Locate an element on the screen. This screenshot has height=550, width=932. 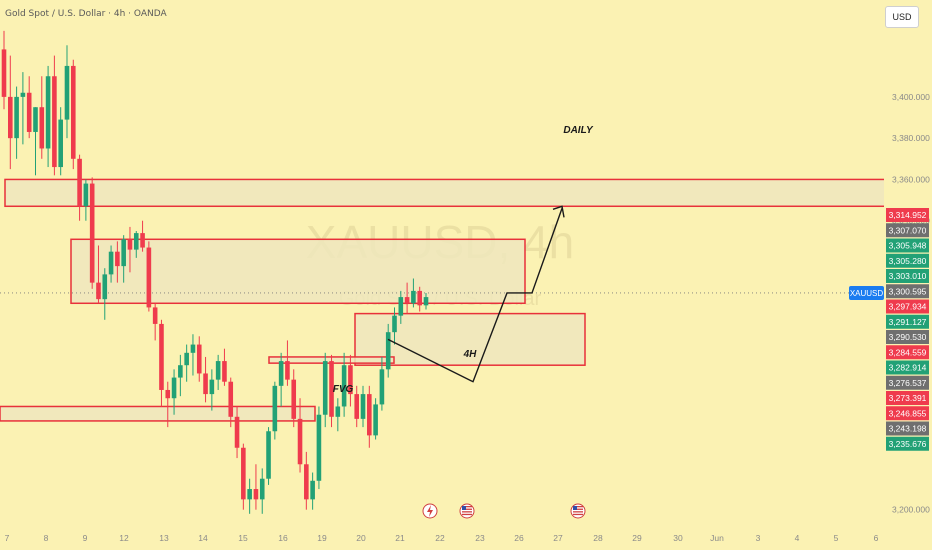
y-tick-label: 3,380.000 is located at coordinates (911, 138).